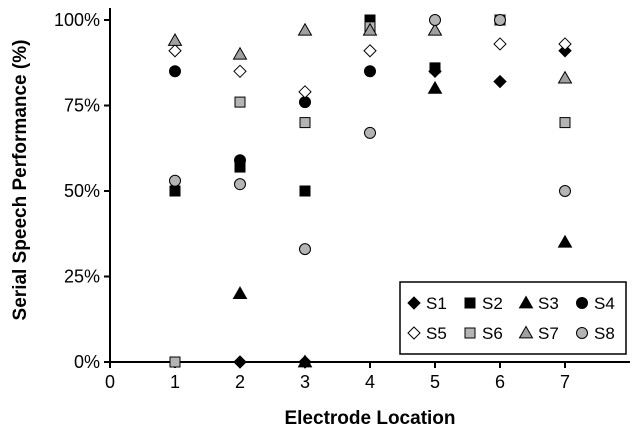 The image size is (636, 430). What do you see at coordinates (77, 20) in the screenshot?
I see `y-tick-label: 100%` at bounding box center [77, 20].